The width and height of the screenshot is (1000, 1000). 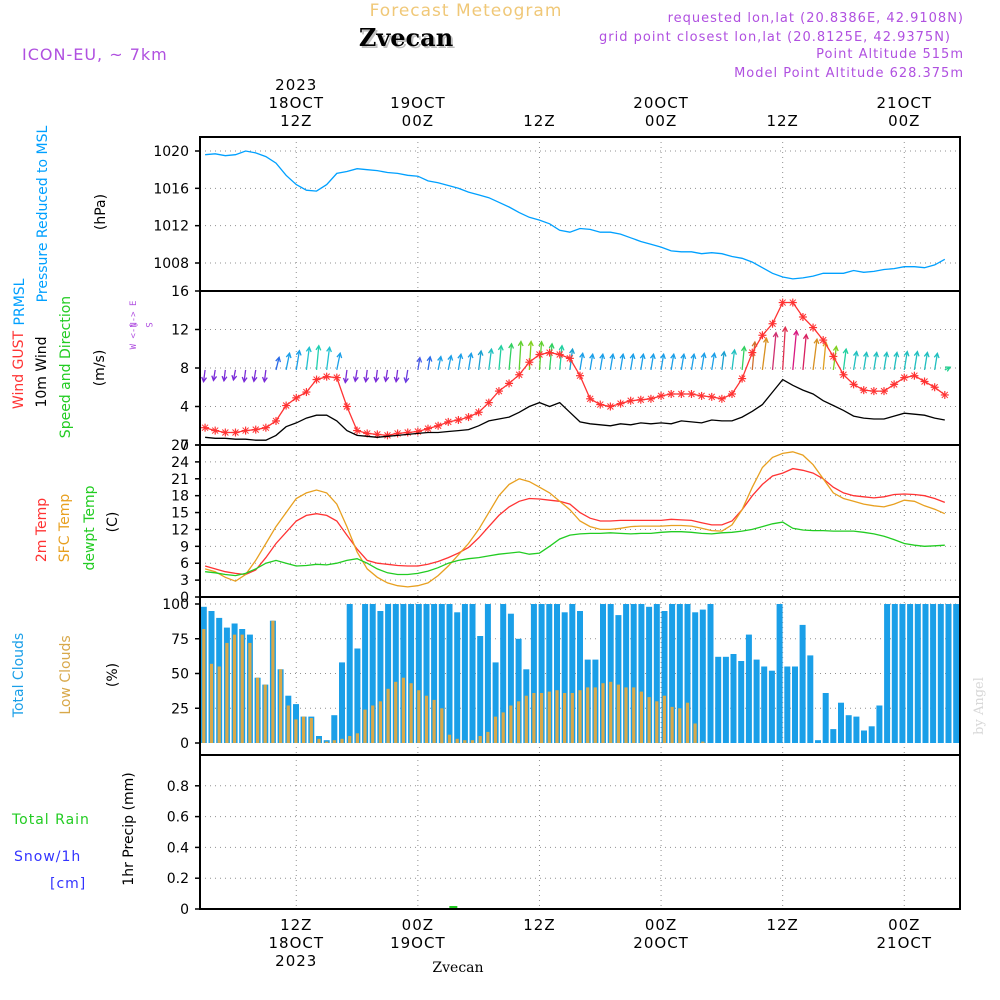 What do you see at coordinates (905, 943) in the screenshot?
I see `bottom-time-label: 21OCT` at bounding box center [905, 943].